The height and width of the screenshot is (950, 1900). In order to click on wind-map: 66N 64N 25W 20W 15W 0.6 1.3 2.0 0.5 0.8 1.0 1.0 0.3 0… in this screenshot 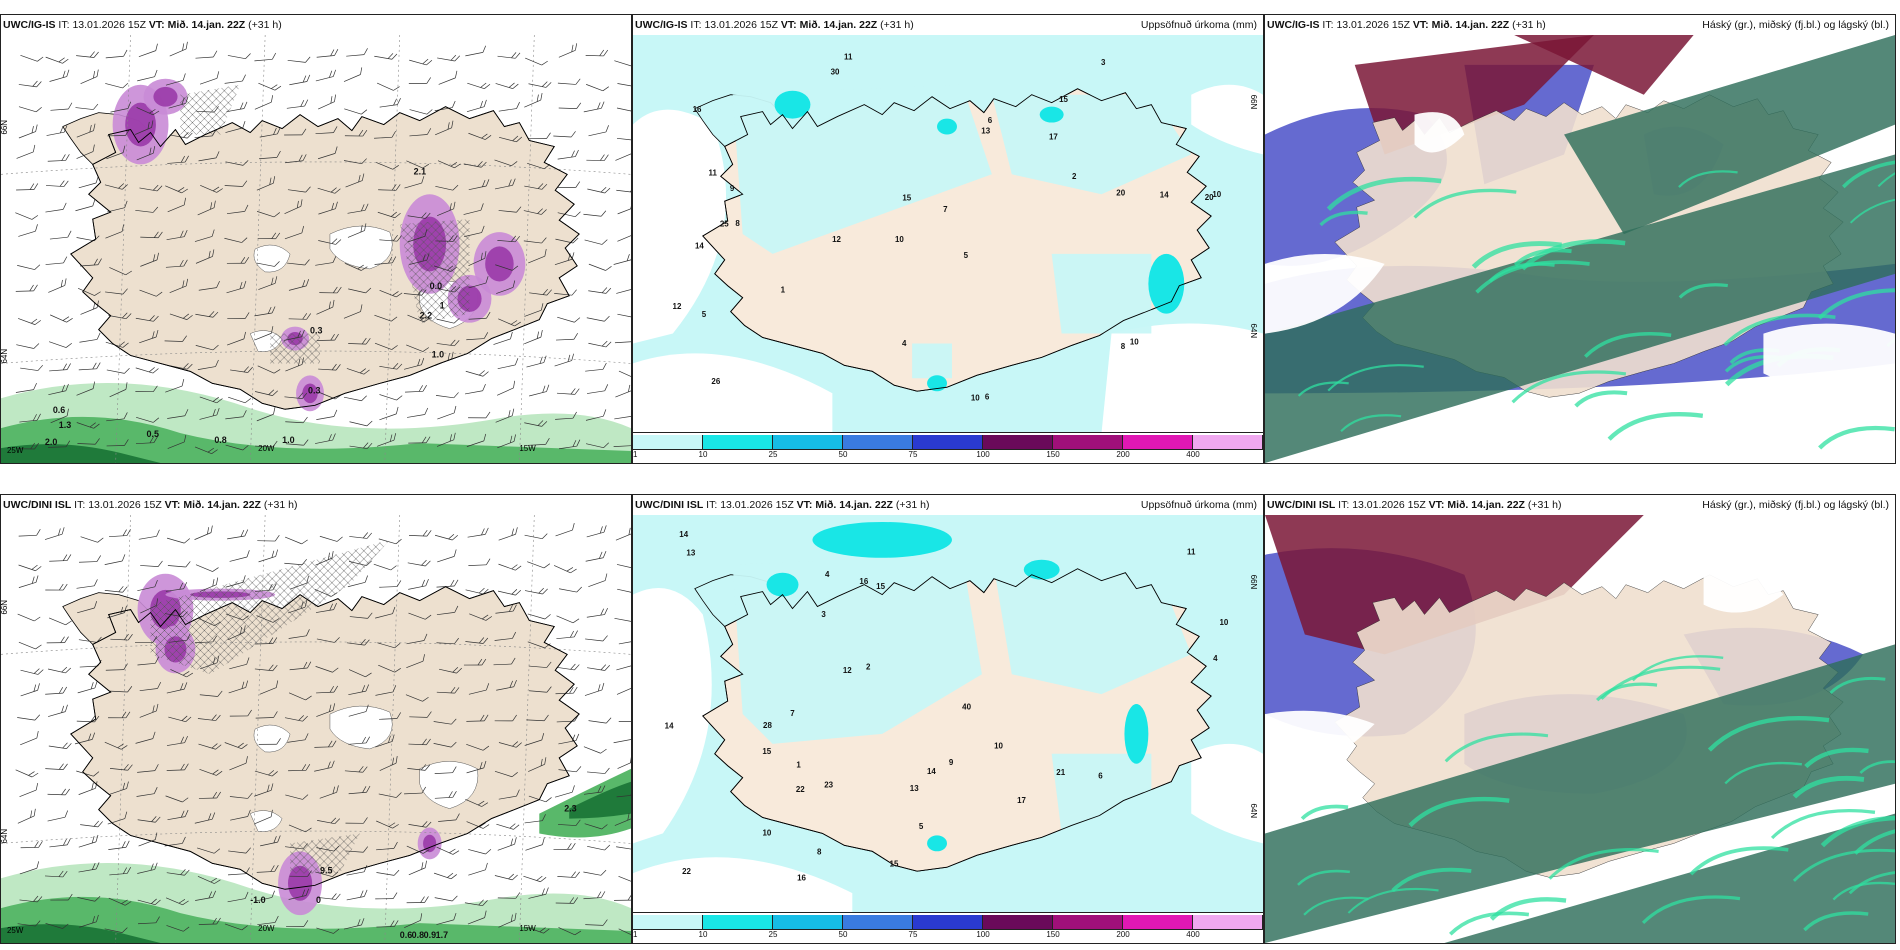, I will do `click(316, 249)`.